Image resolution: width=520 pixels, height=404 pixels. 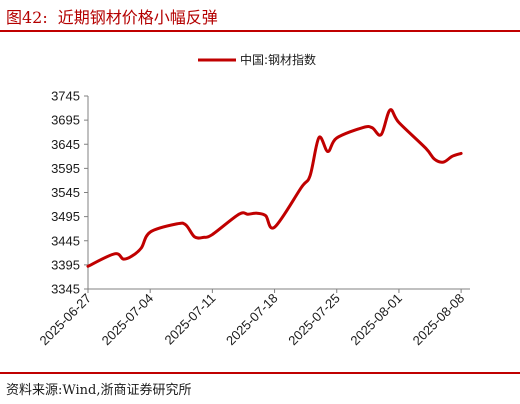 I want to click on source-note: 资料来源:Wind,浙商证券研究所, so click(x=99, y=390).